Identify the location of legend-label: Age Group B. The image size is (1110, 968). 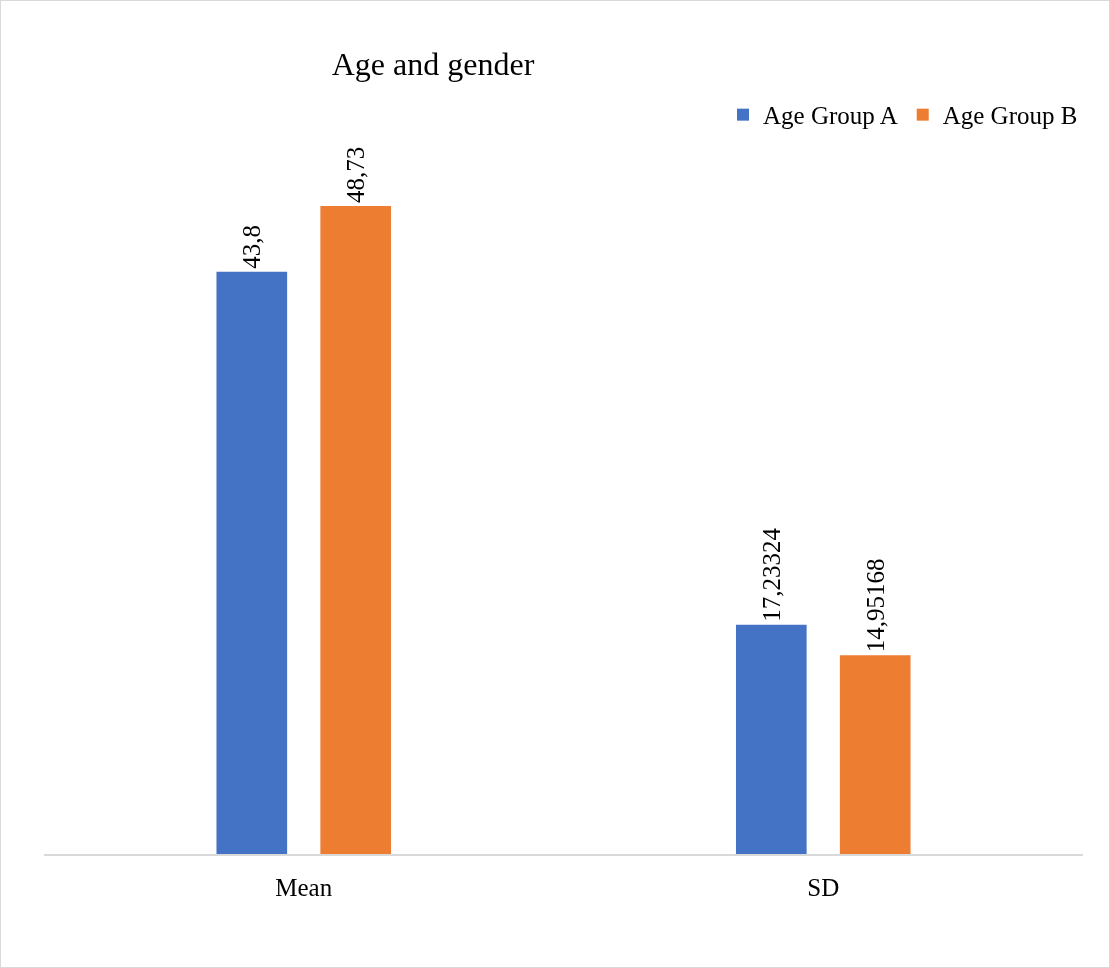
(1010, 116).